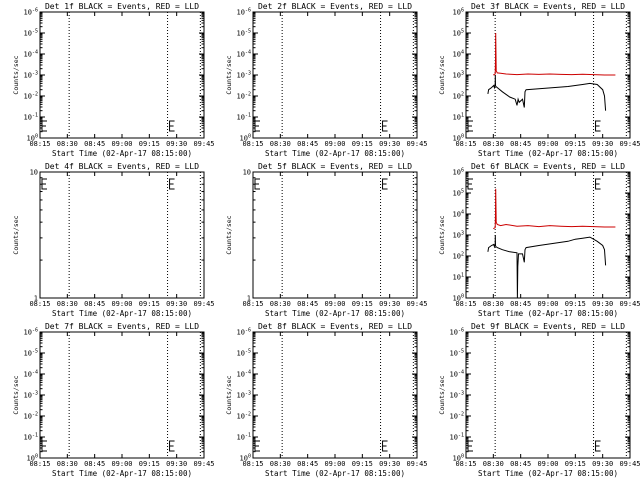 Image resolution: width=640 pixels, height=480 pixels. Describe the element at coordinates (34, 173) in the screenshot. I see `y-tick-label: 10` at that location.